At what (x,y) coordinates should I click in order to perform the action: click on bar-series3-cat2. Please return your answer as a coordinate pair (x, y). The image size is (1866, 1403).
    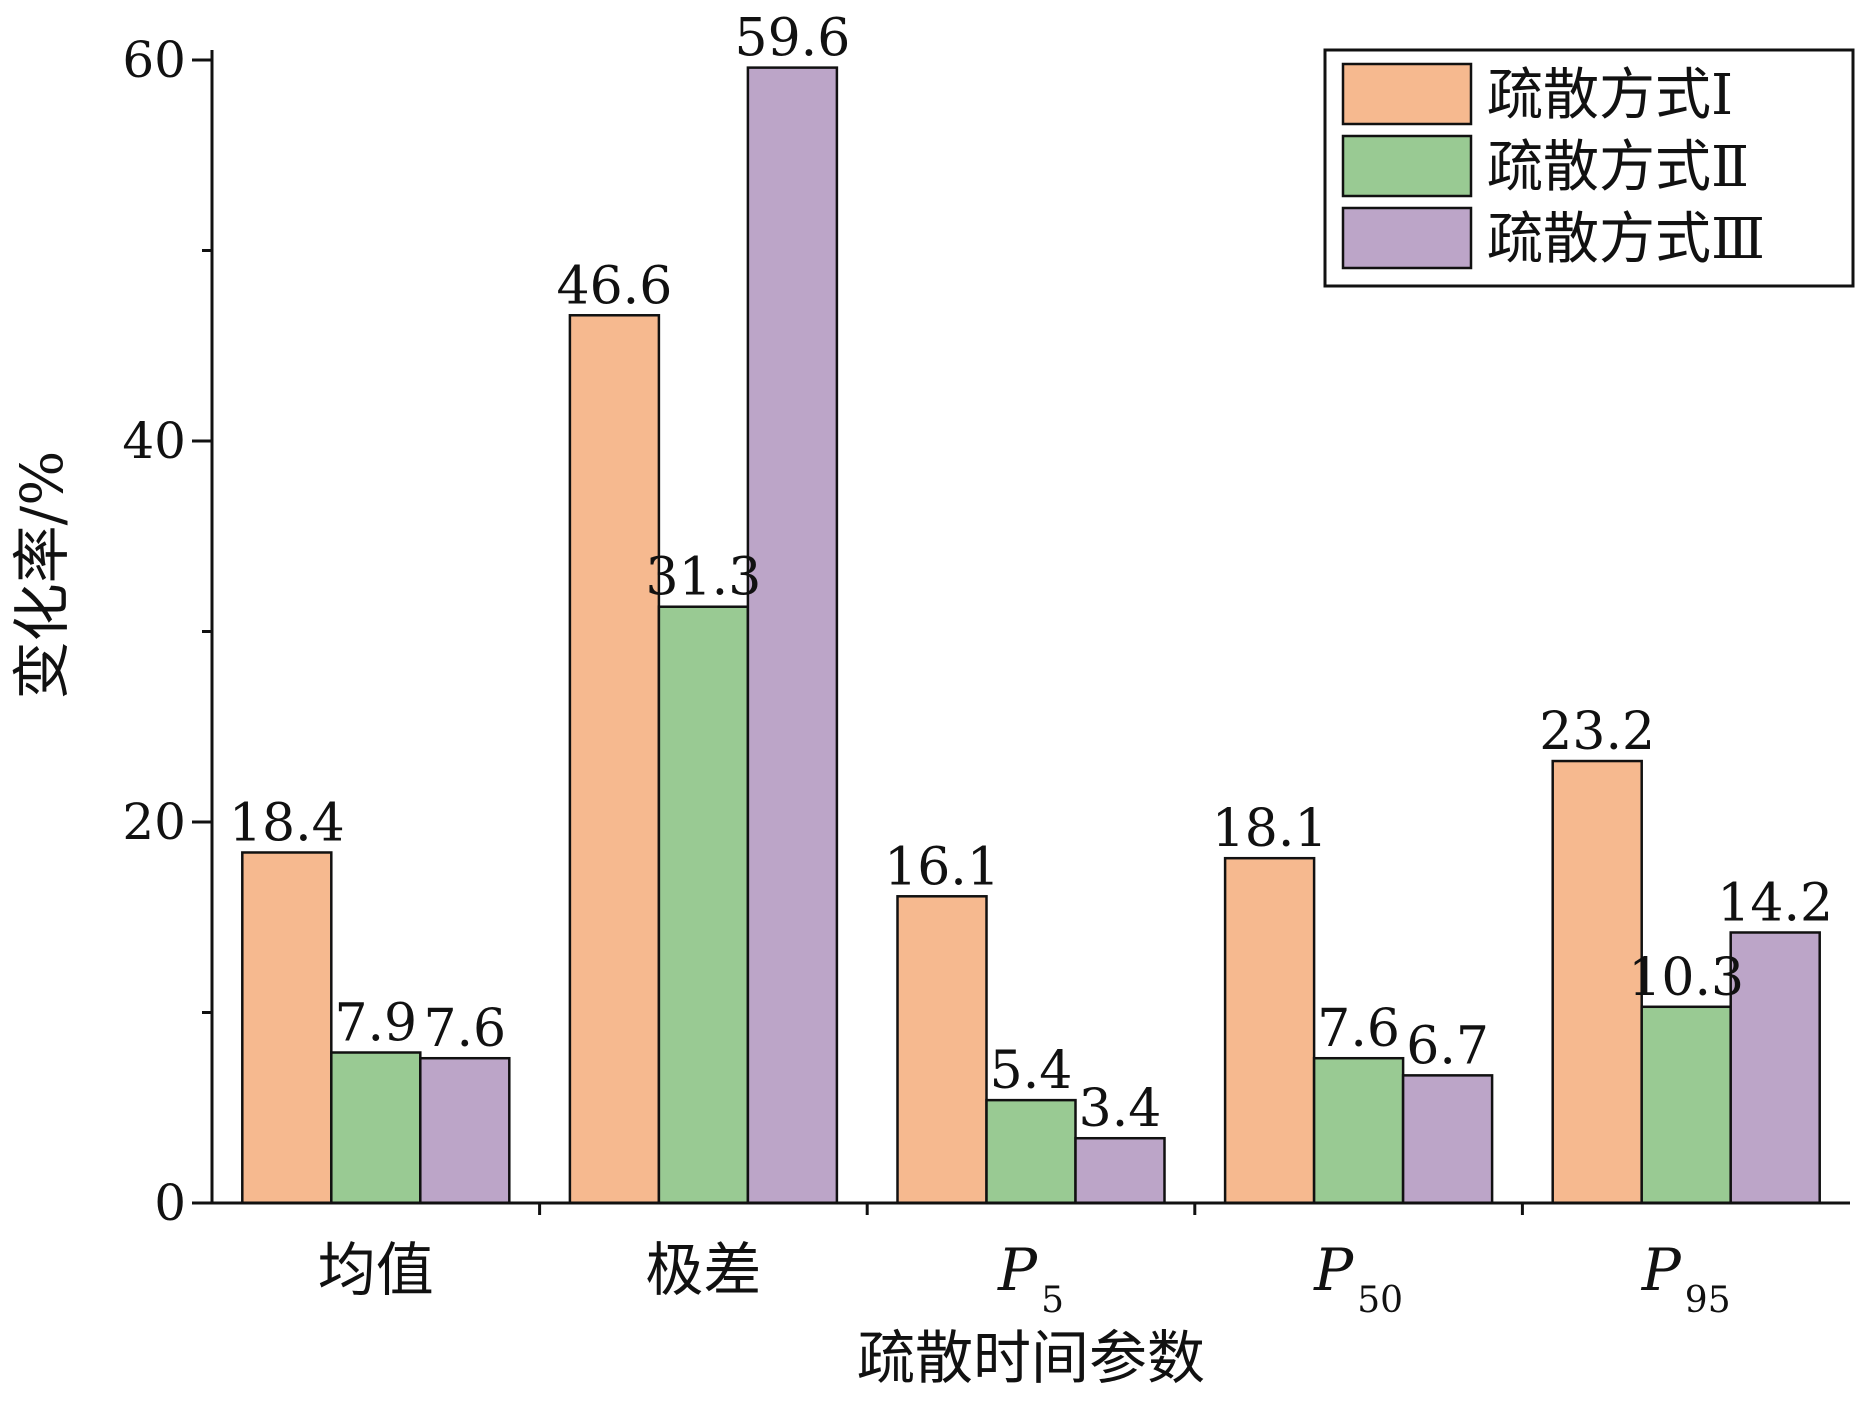
    Looking at the image, I should click on (792, 635).